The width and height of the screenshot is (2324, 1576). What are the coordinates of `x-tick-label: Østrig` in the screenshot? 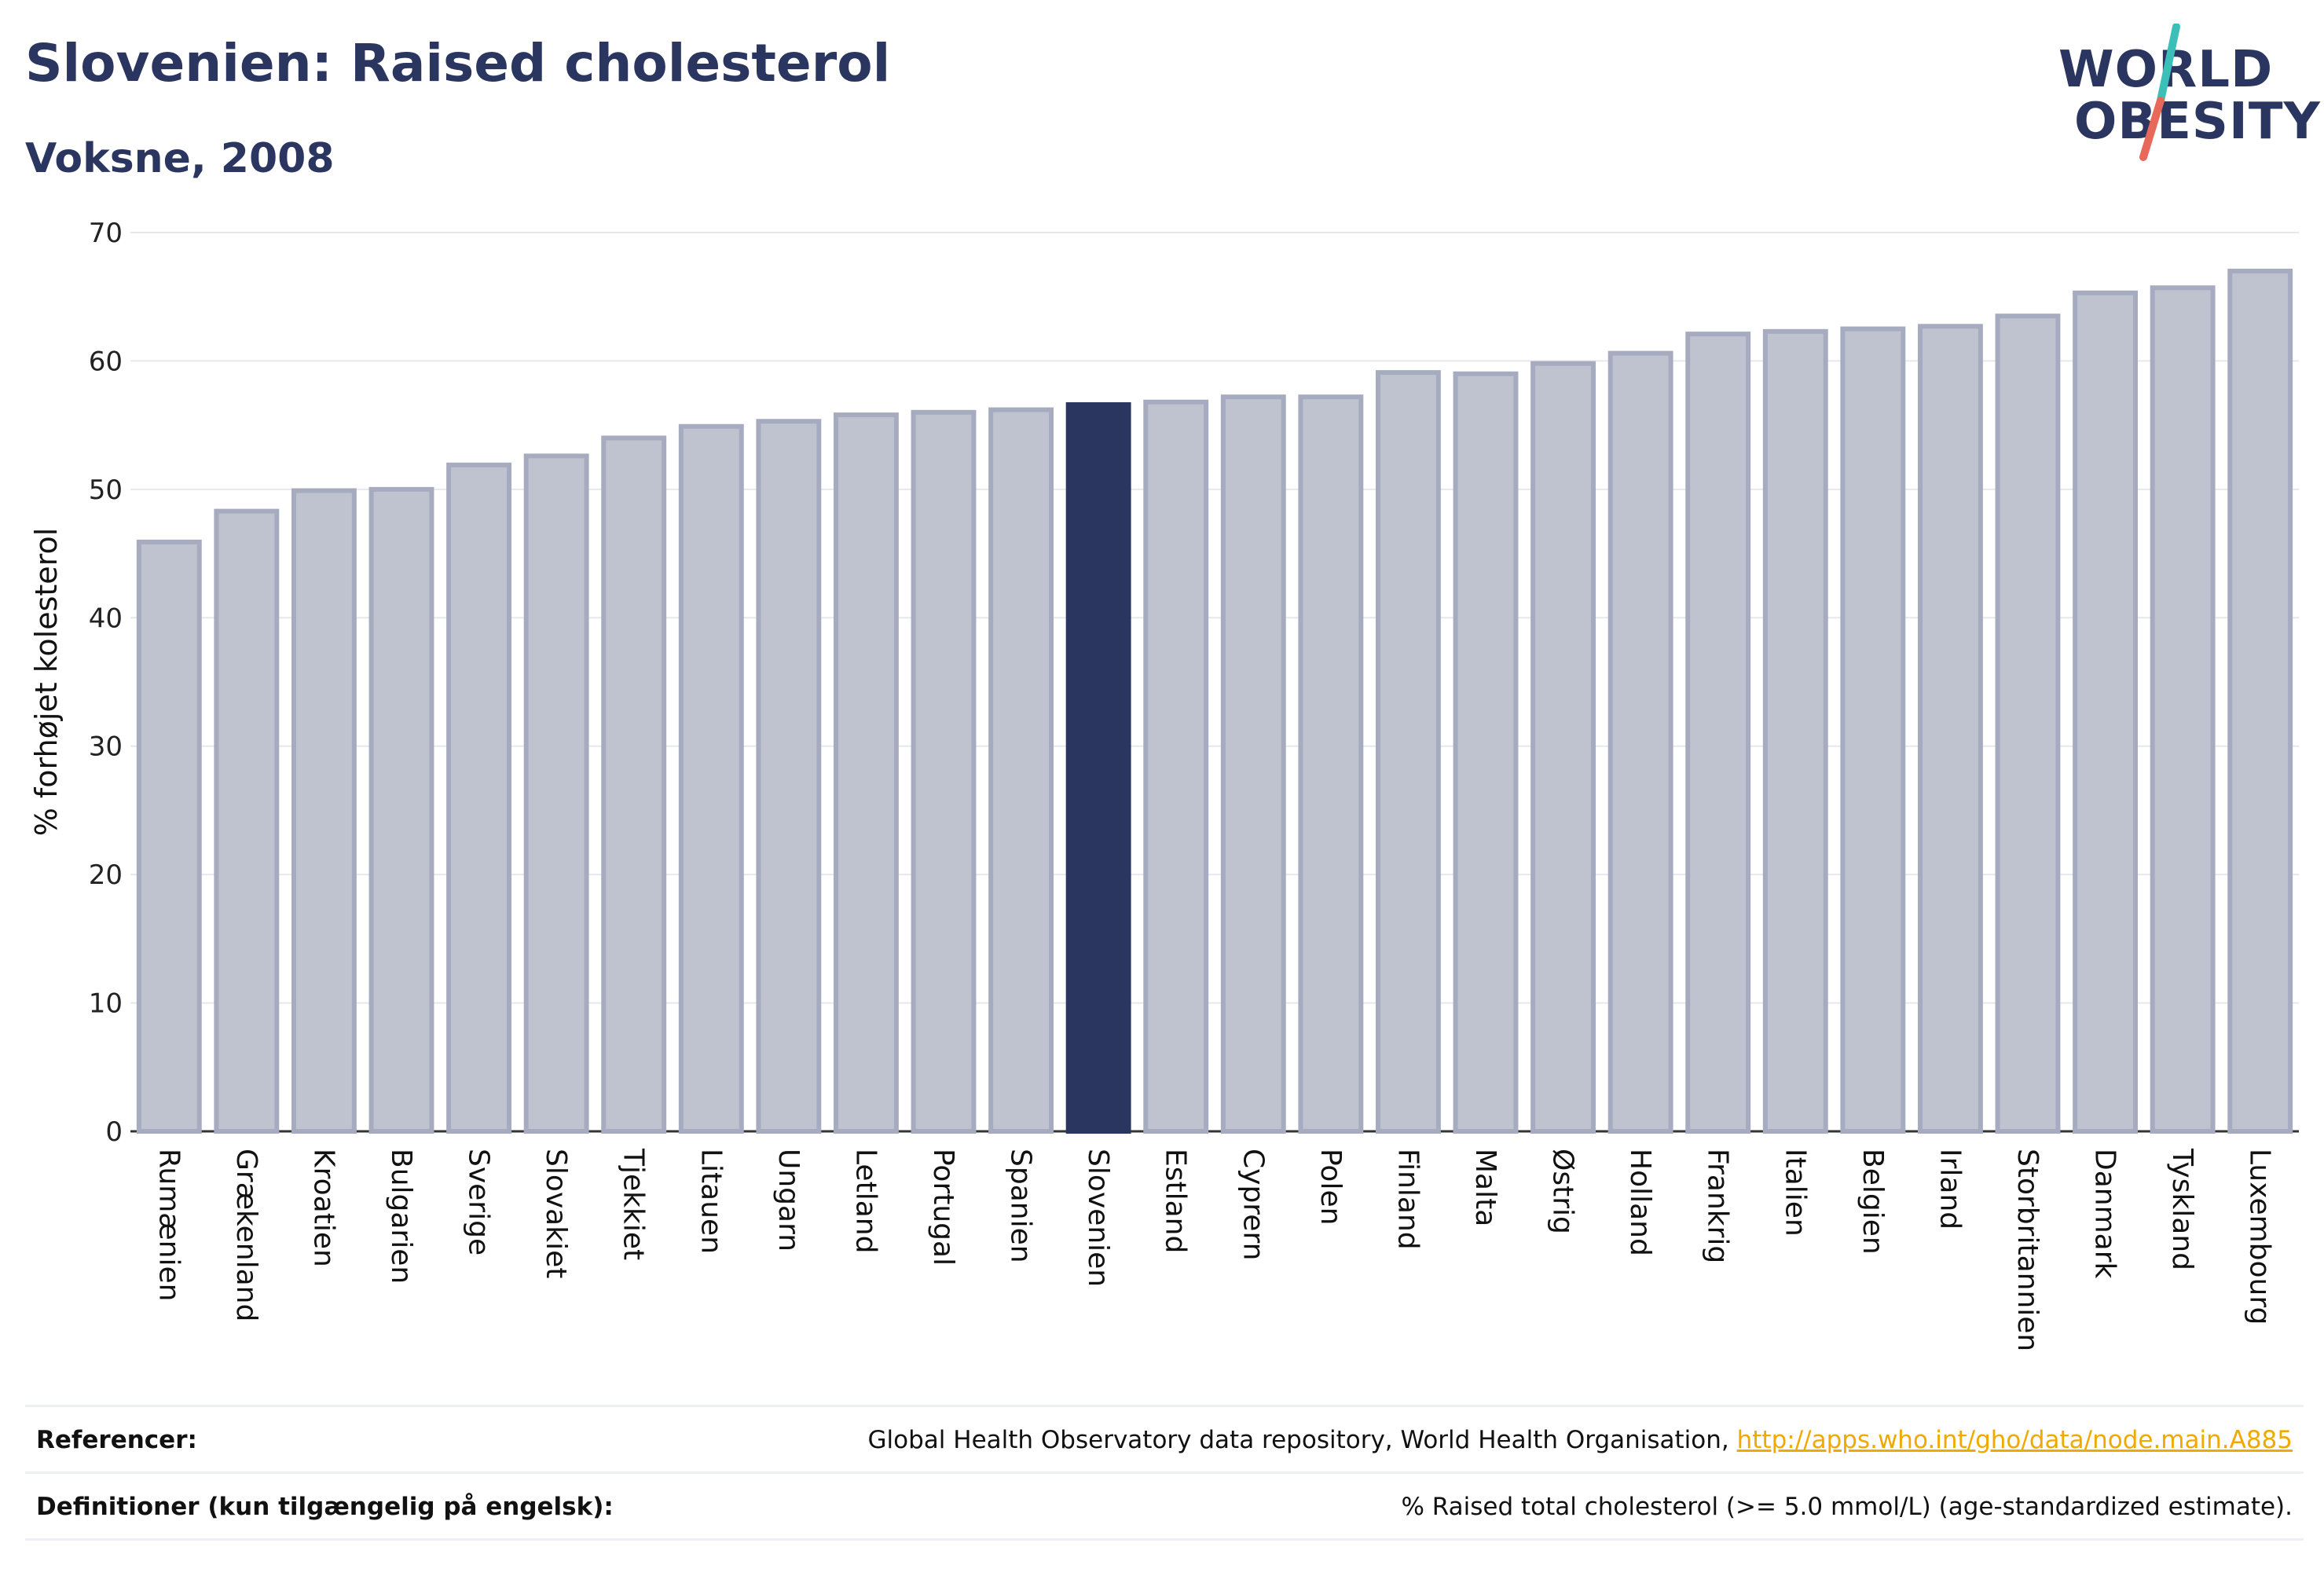 It's located at (1563, 1191).